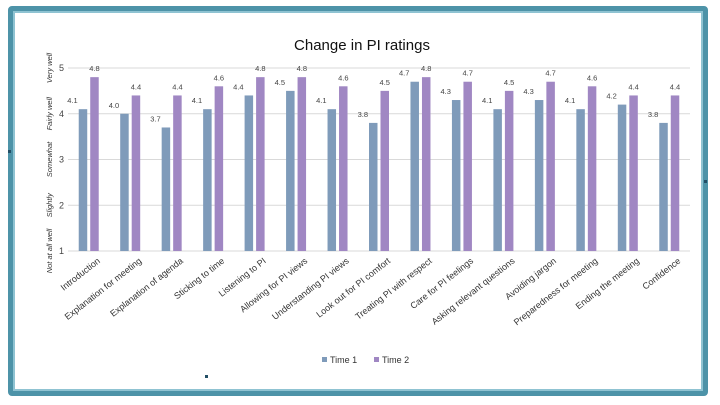 The height and width of the screenshot is (405, 720). What do you see at coordinates (49, 114) in the screenshot?
I see `y-scale-label: Fairly well` at bounding box center [49, 114].